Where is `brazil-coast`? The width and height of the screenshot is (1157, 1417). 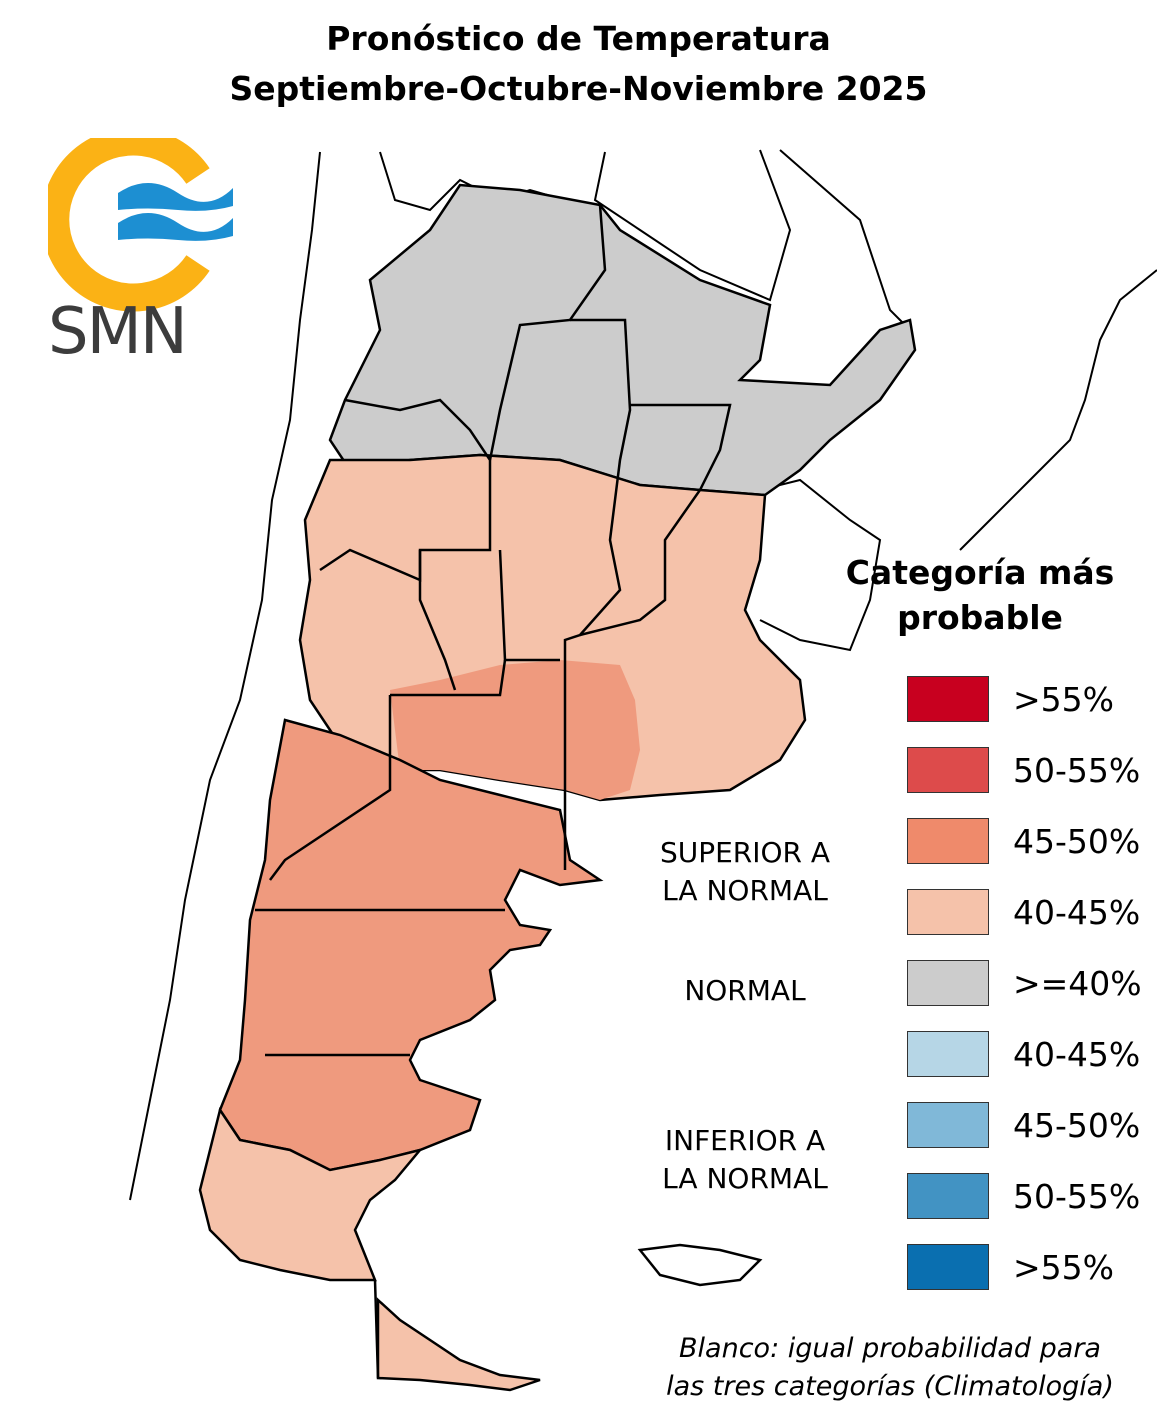 brazil-coast is located at coordinates (1058, 410).